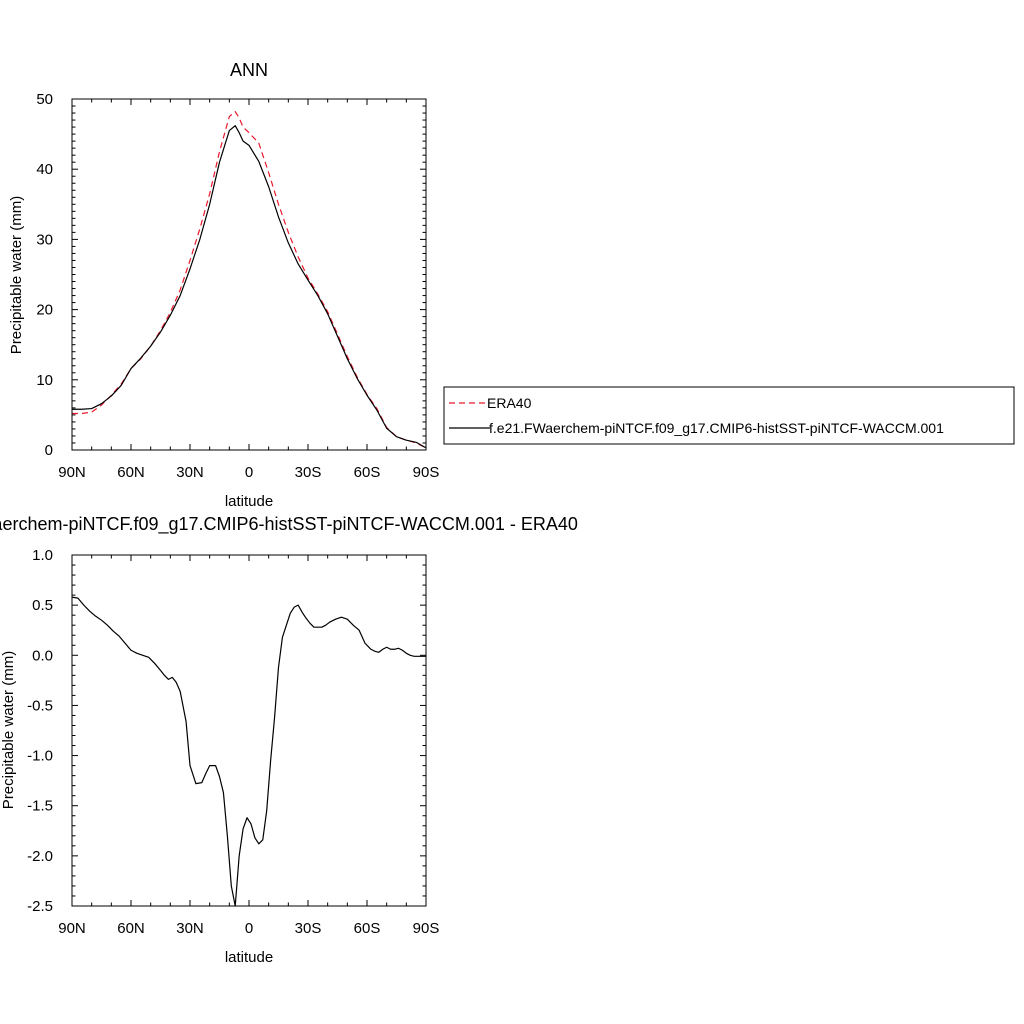  What do you see at coordinates (42, 605) in the screenshot?
I see `y-tick-label: 0.5` at bounding box center [42, 605].